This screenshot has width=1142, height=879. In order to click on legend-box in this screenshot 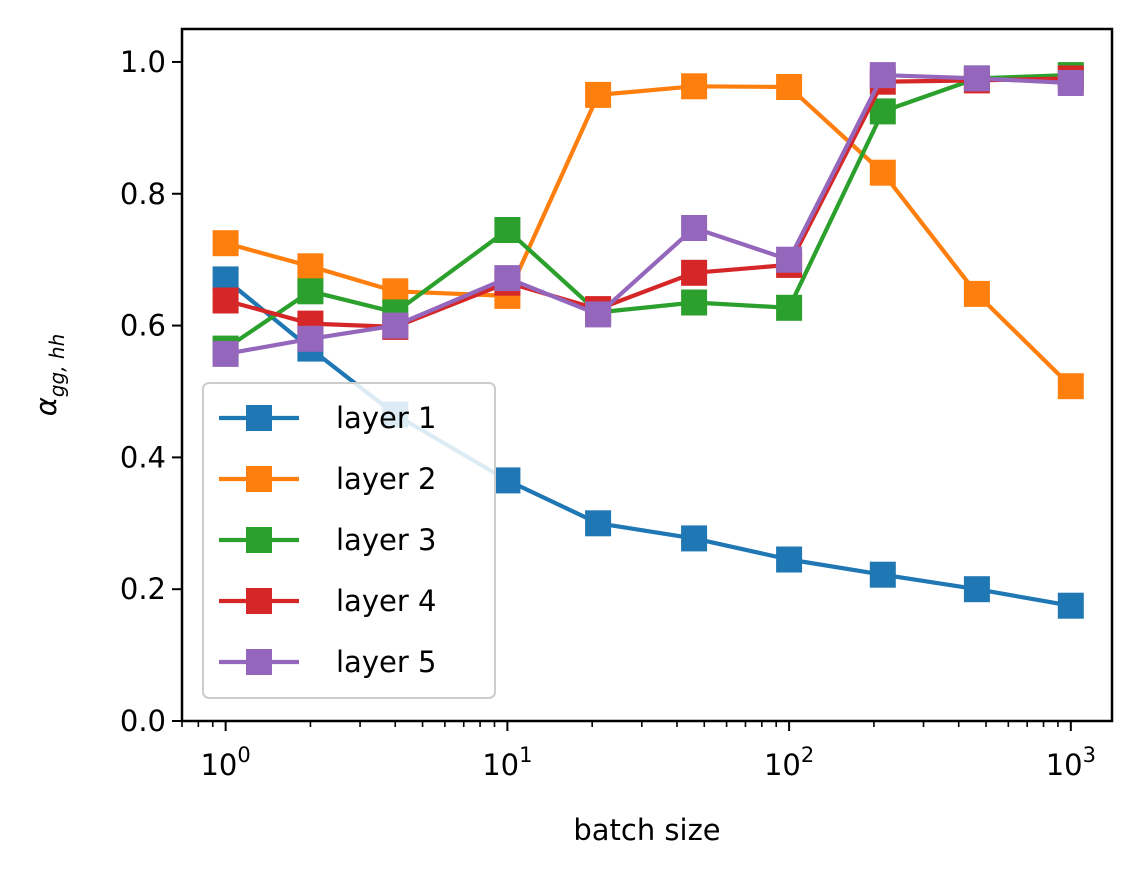, I will do `click(349, 540)`.